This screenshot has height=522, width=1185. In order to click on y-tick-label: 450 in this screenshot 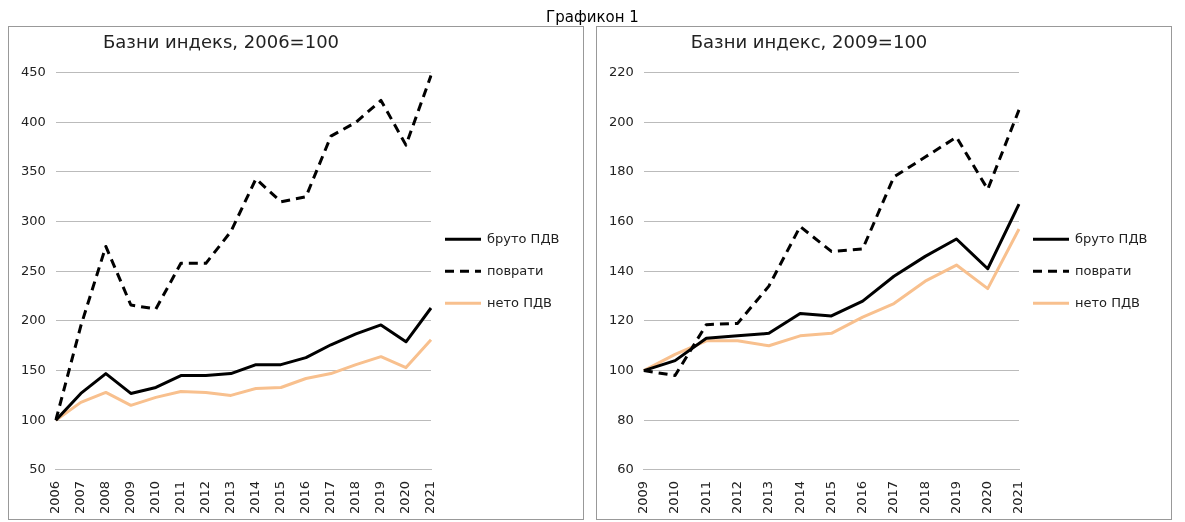, I will do `click(33, 71)`.